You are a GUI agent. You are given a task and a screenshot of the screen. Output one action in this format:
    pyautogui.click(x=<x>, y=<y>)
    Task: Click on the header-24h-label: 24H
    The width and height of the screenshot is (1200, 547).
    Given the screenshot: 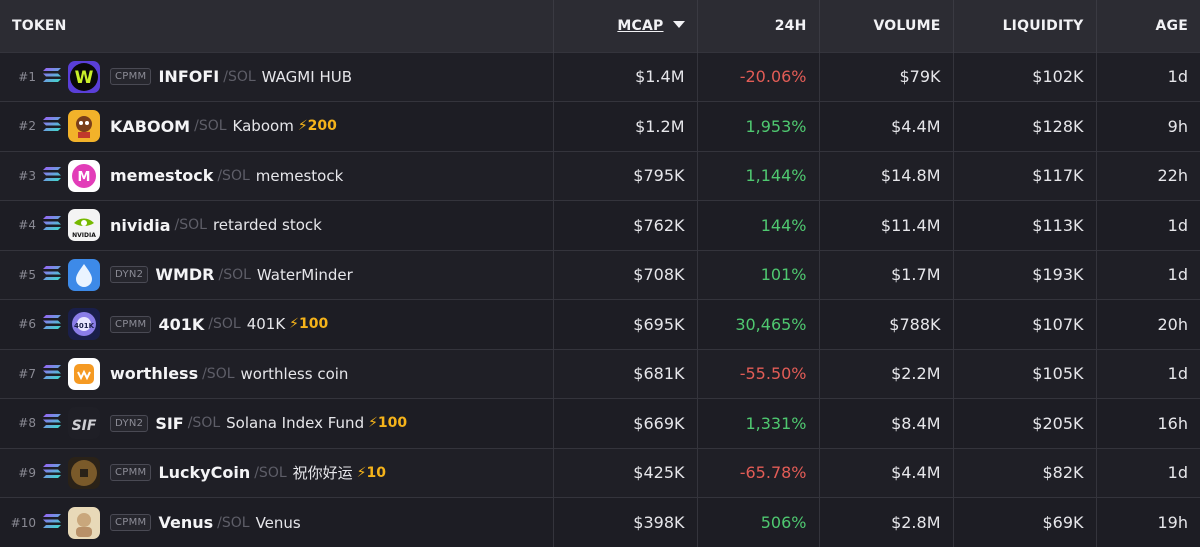 What is the action you would take?
    pyautogui.click(x=791, y=26)
    